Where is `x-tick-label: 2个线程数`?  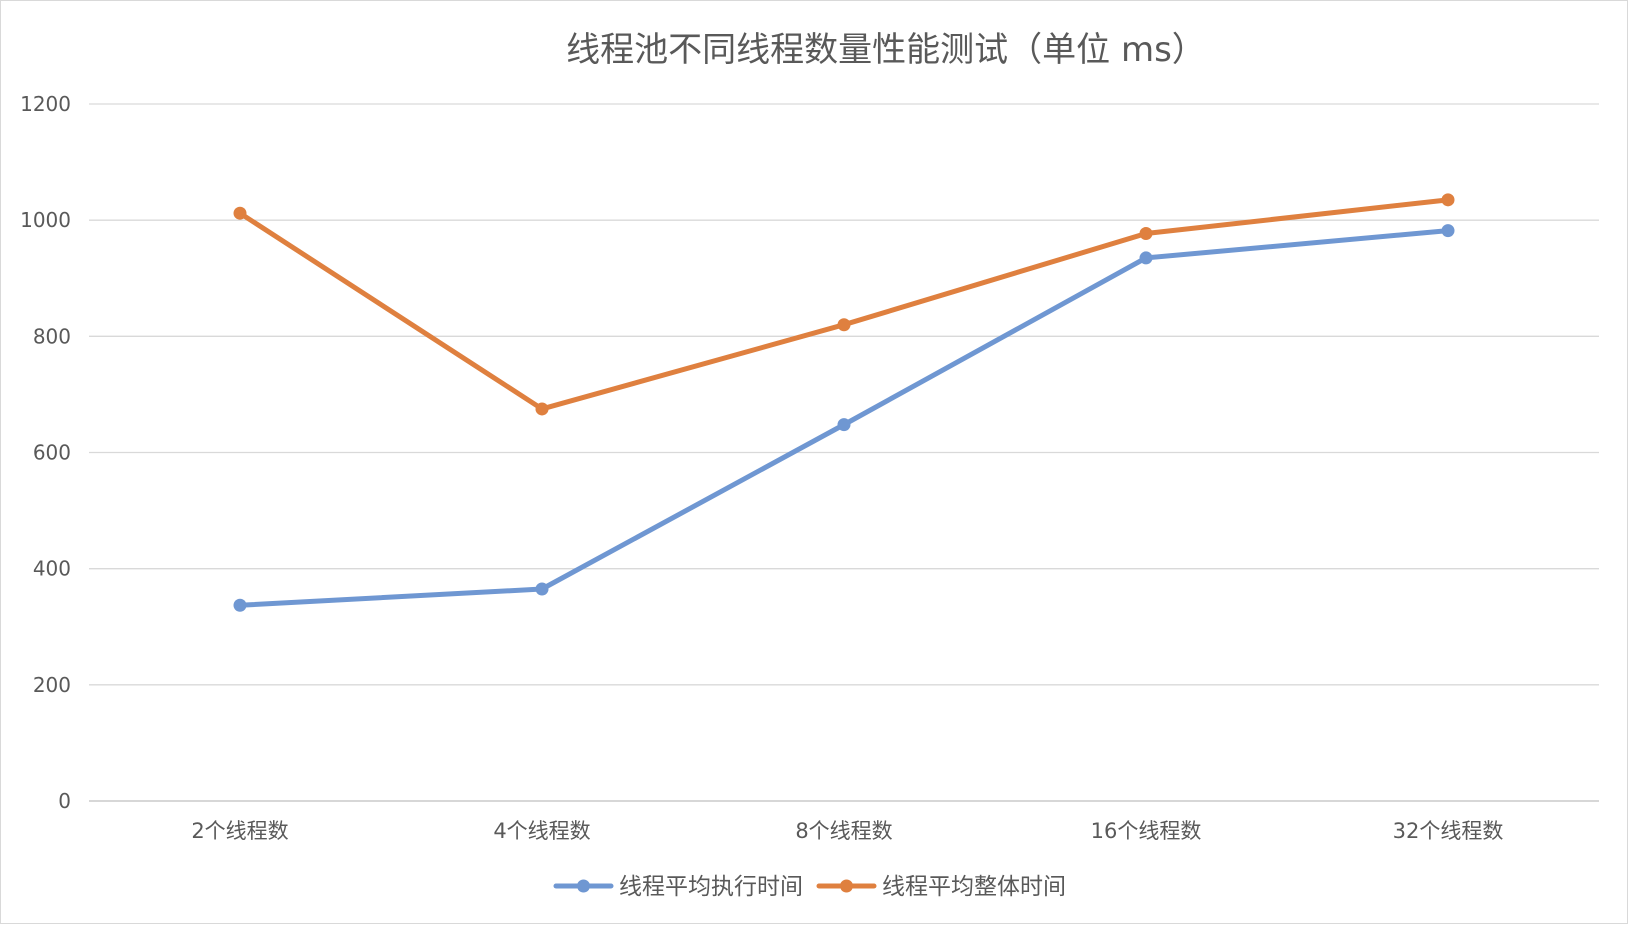
x-tick-label: 2个线程数 is located at coordinates (239, 831).